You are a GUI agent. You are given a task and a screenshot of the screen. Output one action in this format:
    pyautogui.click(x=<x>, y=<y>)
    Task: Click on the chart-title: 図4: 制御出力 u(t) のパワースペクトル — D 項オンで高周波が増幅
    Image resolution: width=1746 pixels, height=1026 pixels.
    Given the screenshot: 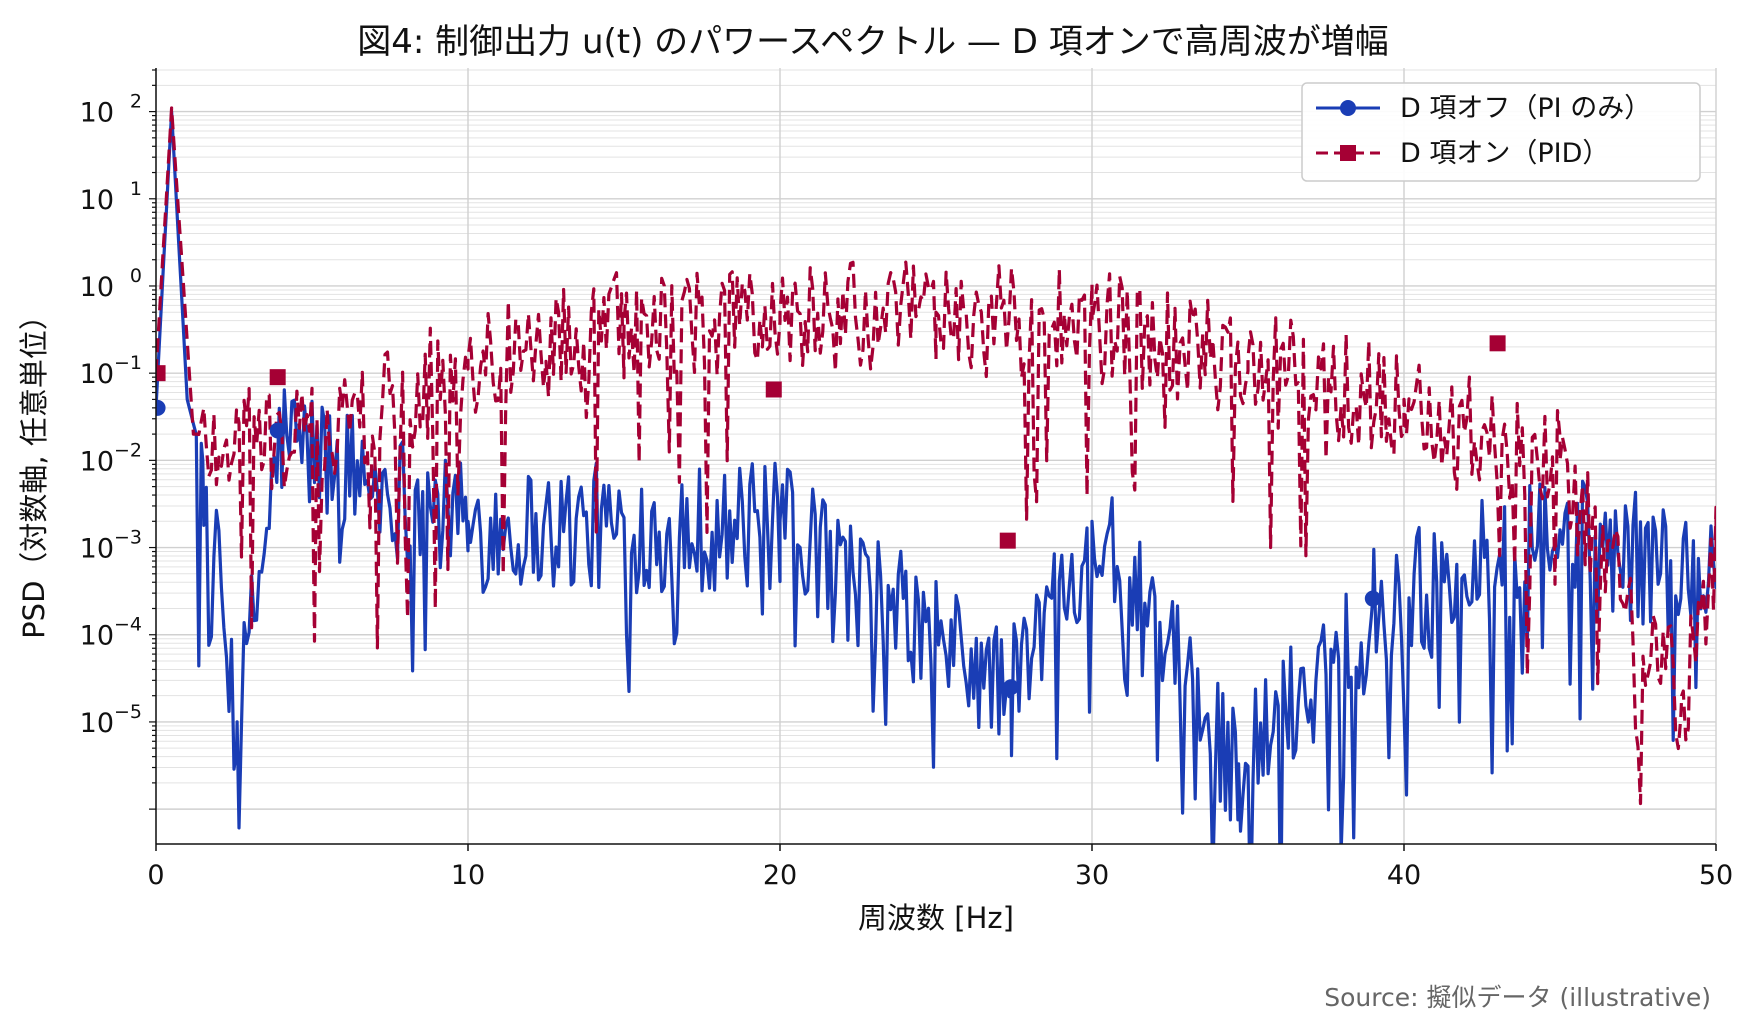 What is the action you would take?
    pyautogui.click(x=873, y=42)
    